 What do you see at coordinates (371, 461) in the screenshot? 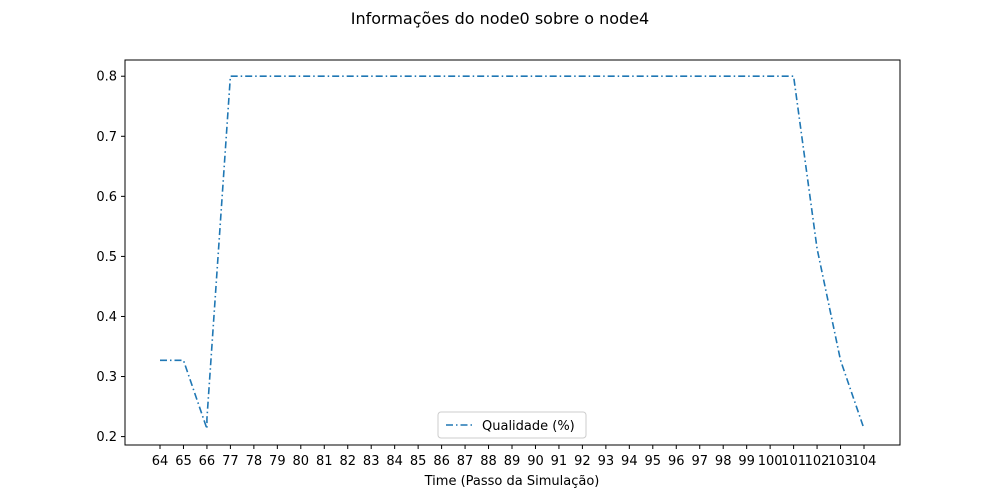
I see `x-tick-label: 83` at bounding box center [371, 461].